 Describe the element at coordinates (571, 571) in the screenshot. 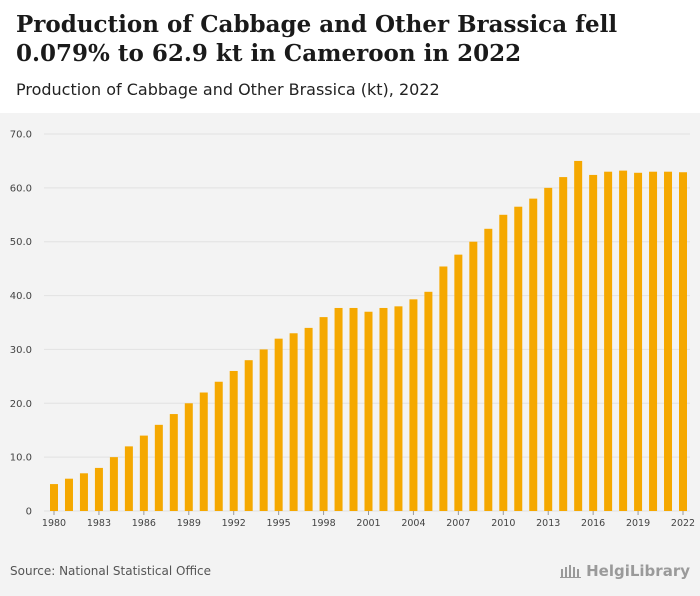

I see `library-icon` at that location.